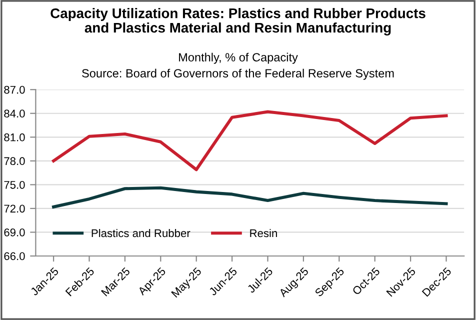 The height and width of the screenshot is (320, 476). I want to click on chart-title: Capacity Utilization Rates: Plastics and Rubber Products and Plastics Material and Resin Manufacturing, so click(238, 22).